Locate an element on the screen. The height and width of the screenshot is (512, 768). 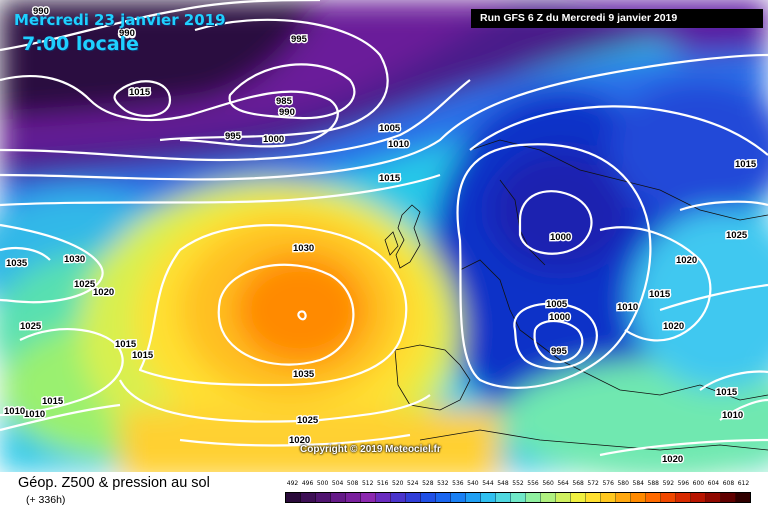
color-scale-label: 492 is located at coordinates (292, 483).